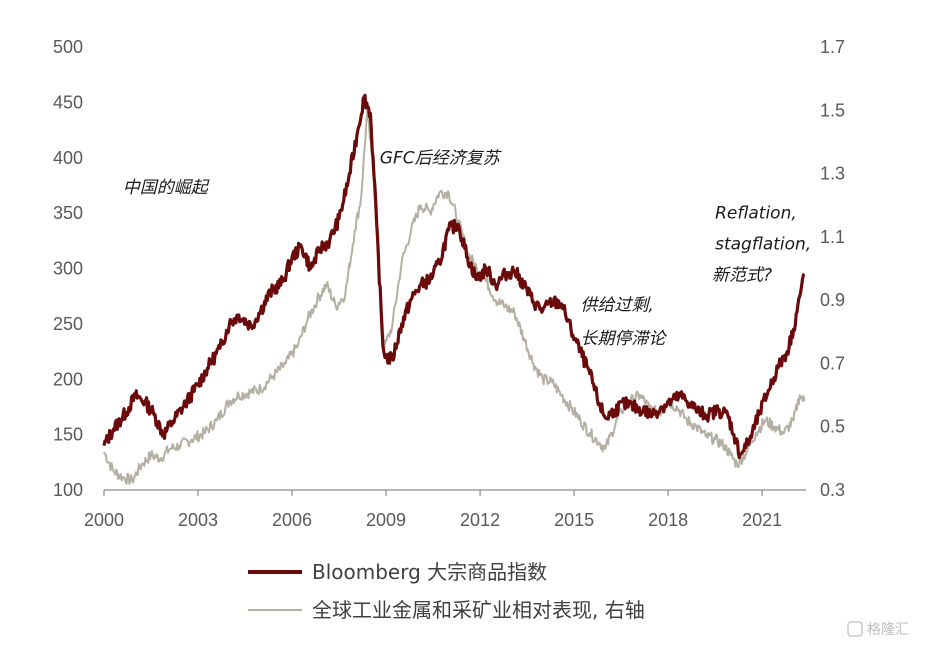  Describe the element at coordinates (292, 520) in the screenshot. I see `x-tick-label: 2006` at that location.